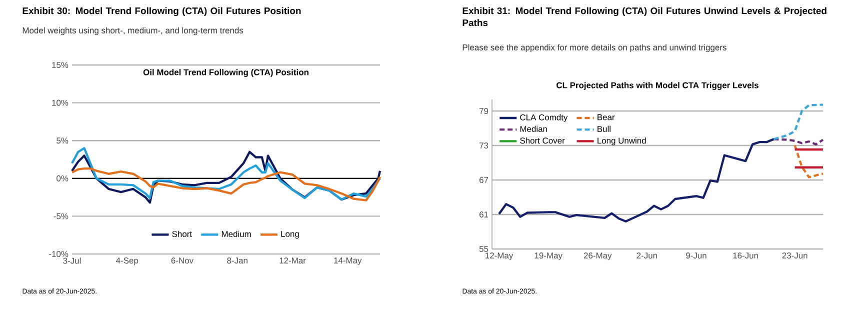 The image size is (852, 321). Describe the element at coordinates (484, 145) in the screenshot. I see `y-tick-label: 73` at that location.